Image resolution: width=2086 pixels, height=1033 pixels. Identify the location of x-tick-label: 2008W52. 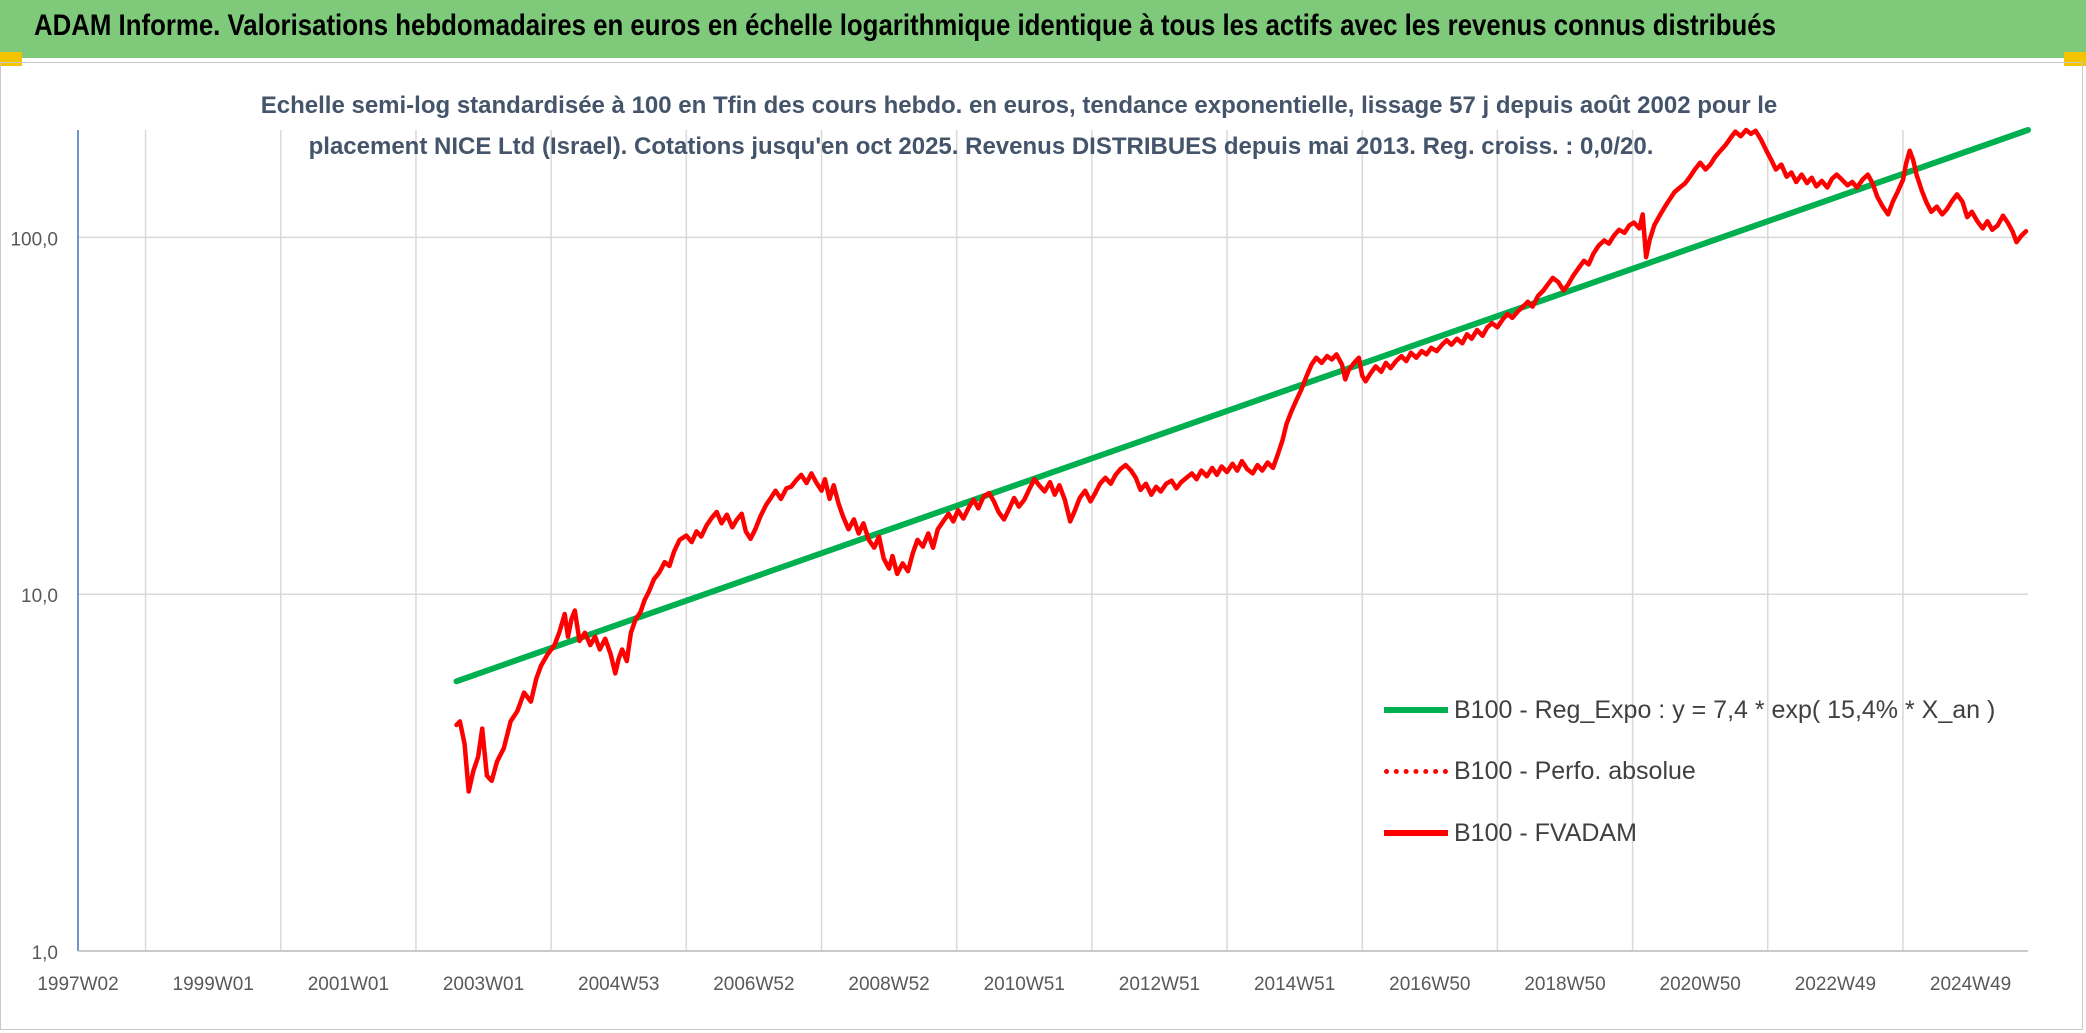
(888, 984).